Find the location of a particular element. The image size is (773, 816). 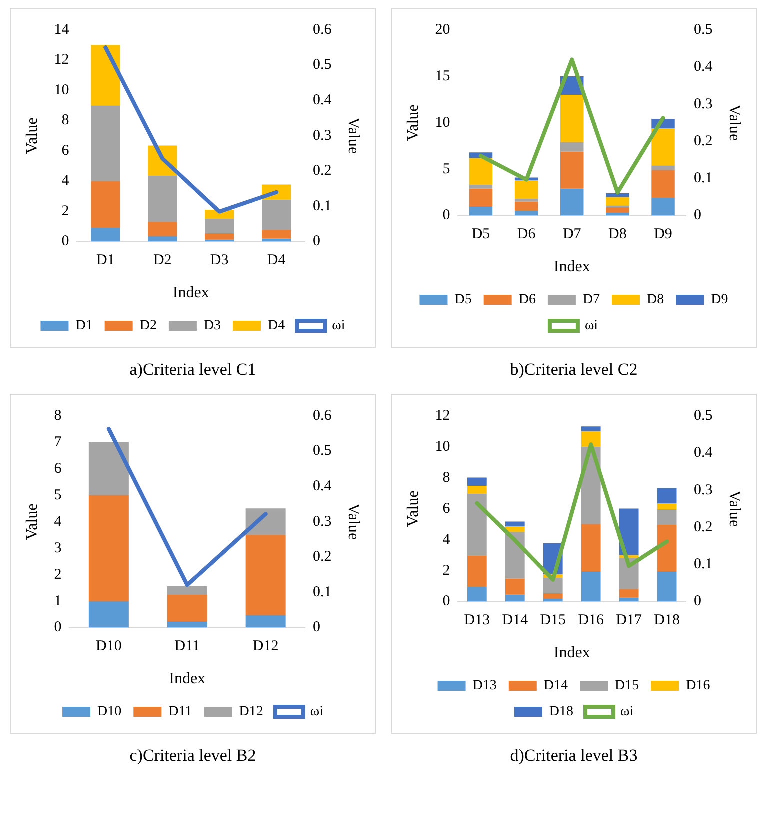

x-tick-label: D4 is located at coordinates (276, 260).